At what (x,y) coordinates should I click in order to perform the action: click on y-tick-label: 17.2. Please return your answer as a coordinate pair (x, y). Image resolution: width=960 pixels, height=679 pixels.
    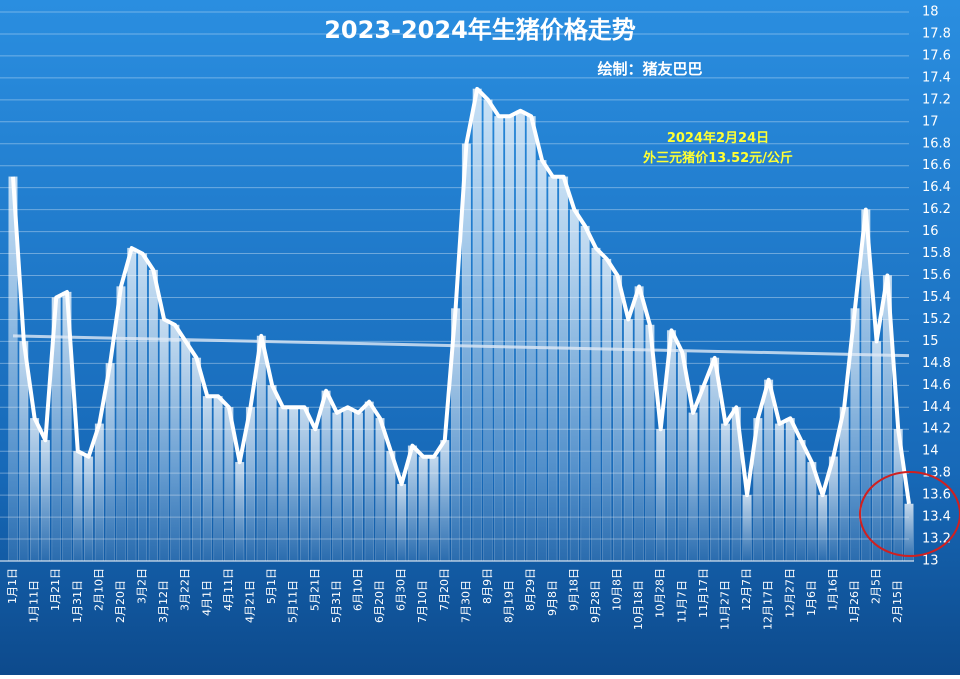
    Looking at the image, I should click on (936, 99).